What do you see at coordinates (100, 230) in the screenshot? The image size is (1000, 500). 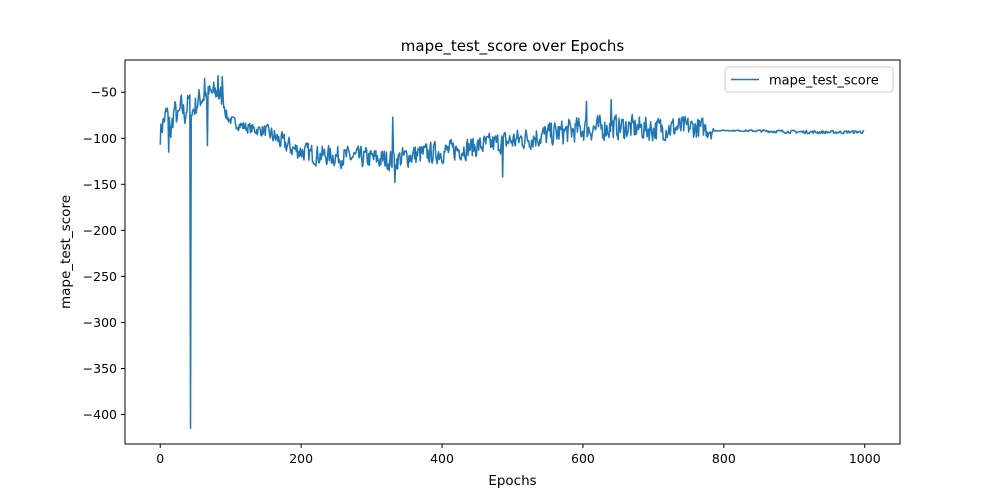 I see `y-tick-label: −200` at bounding box center [100, 230].